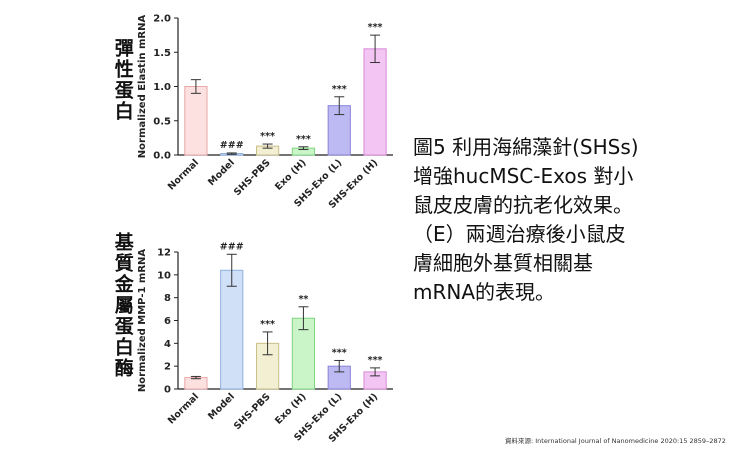 This screenshot has width=740, height=463. I want to click on caption-line: 膚細胞外基質相關基, so click(503, 263).